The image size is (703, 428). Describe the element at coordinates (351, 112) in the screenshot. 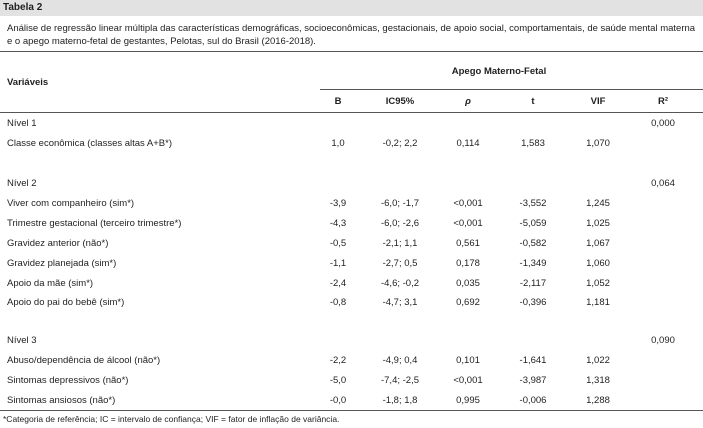

I see `header-rule` at that location.